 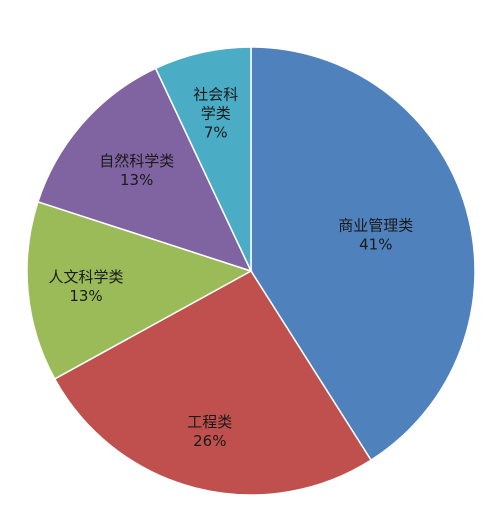 What do you see at coordinates (85, 277) in the screenshot?
I see `slice-category-label: 人文科学类` at bounding box center [85, 277].